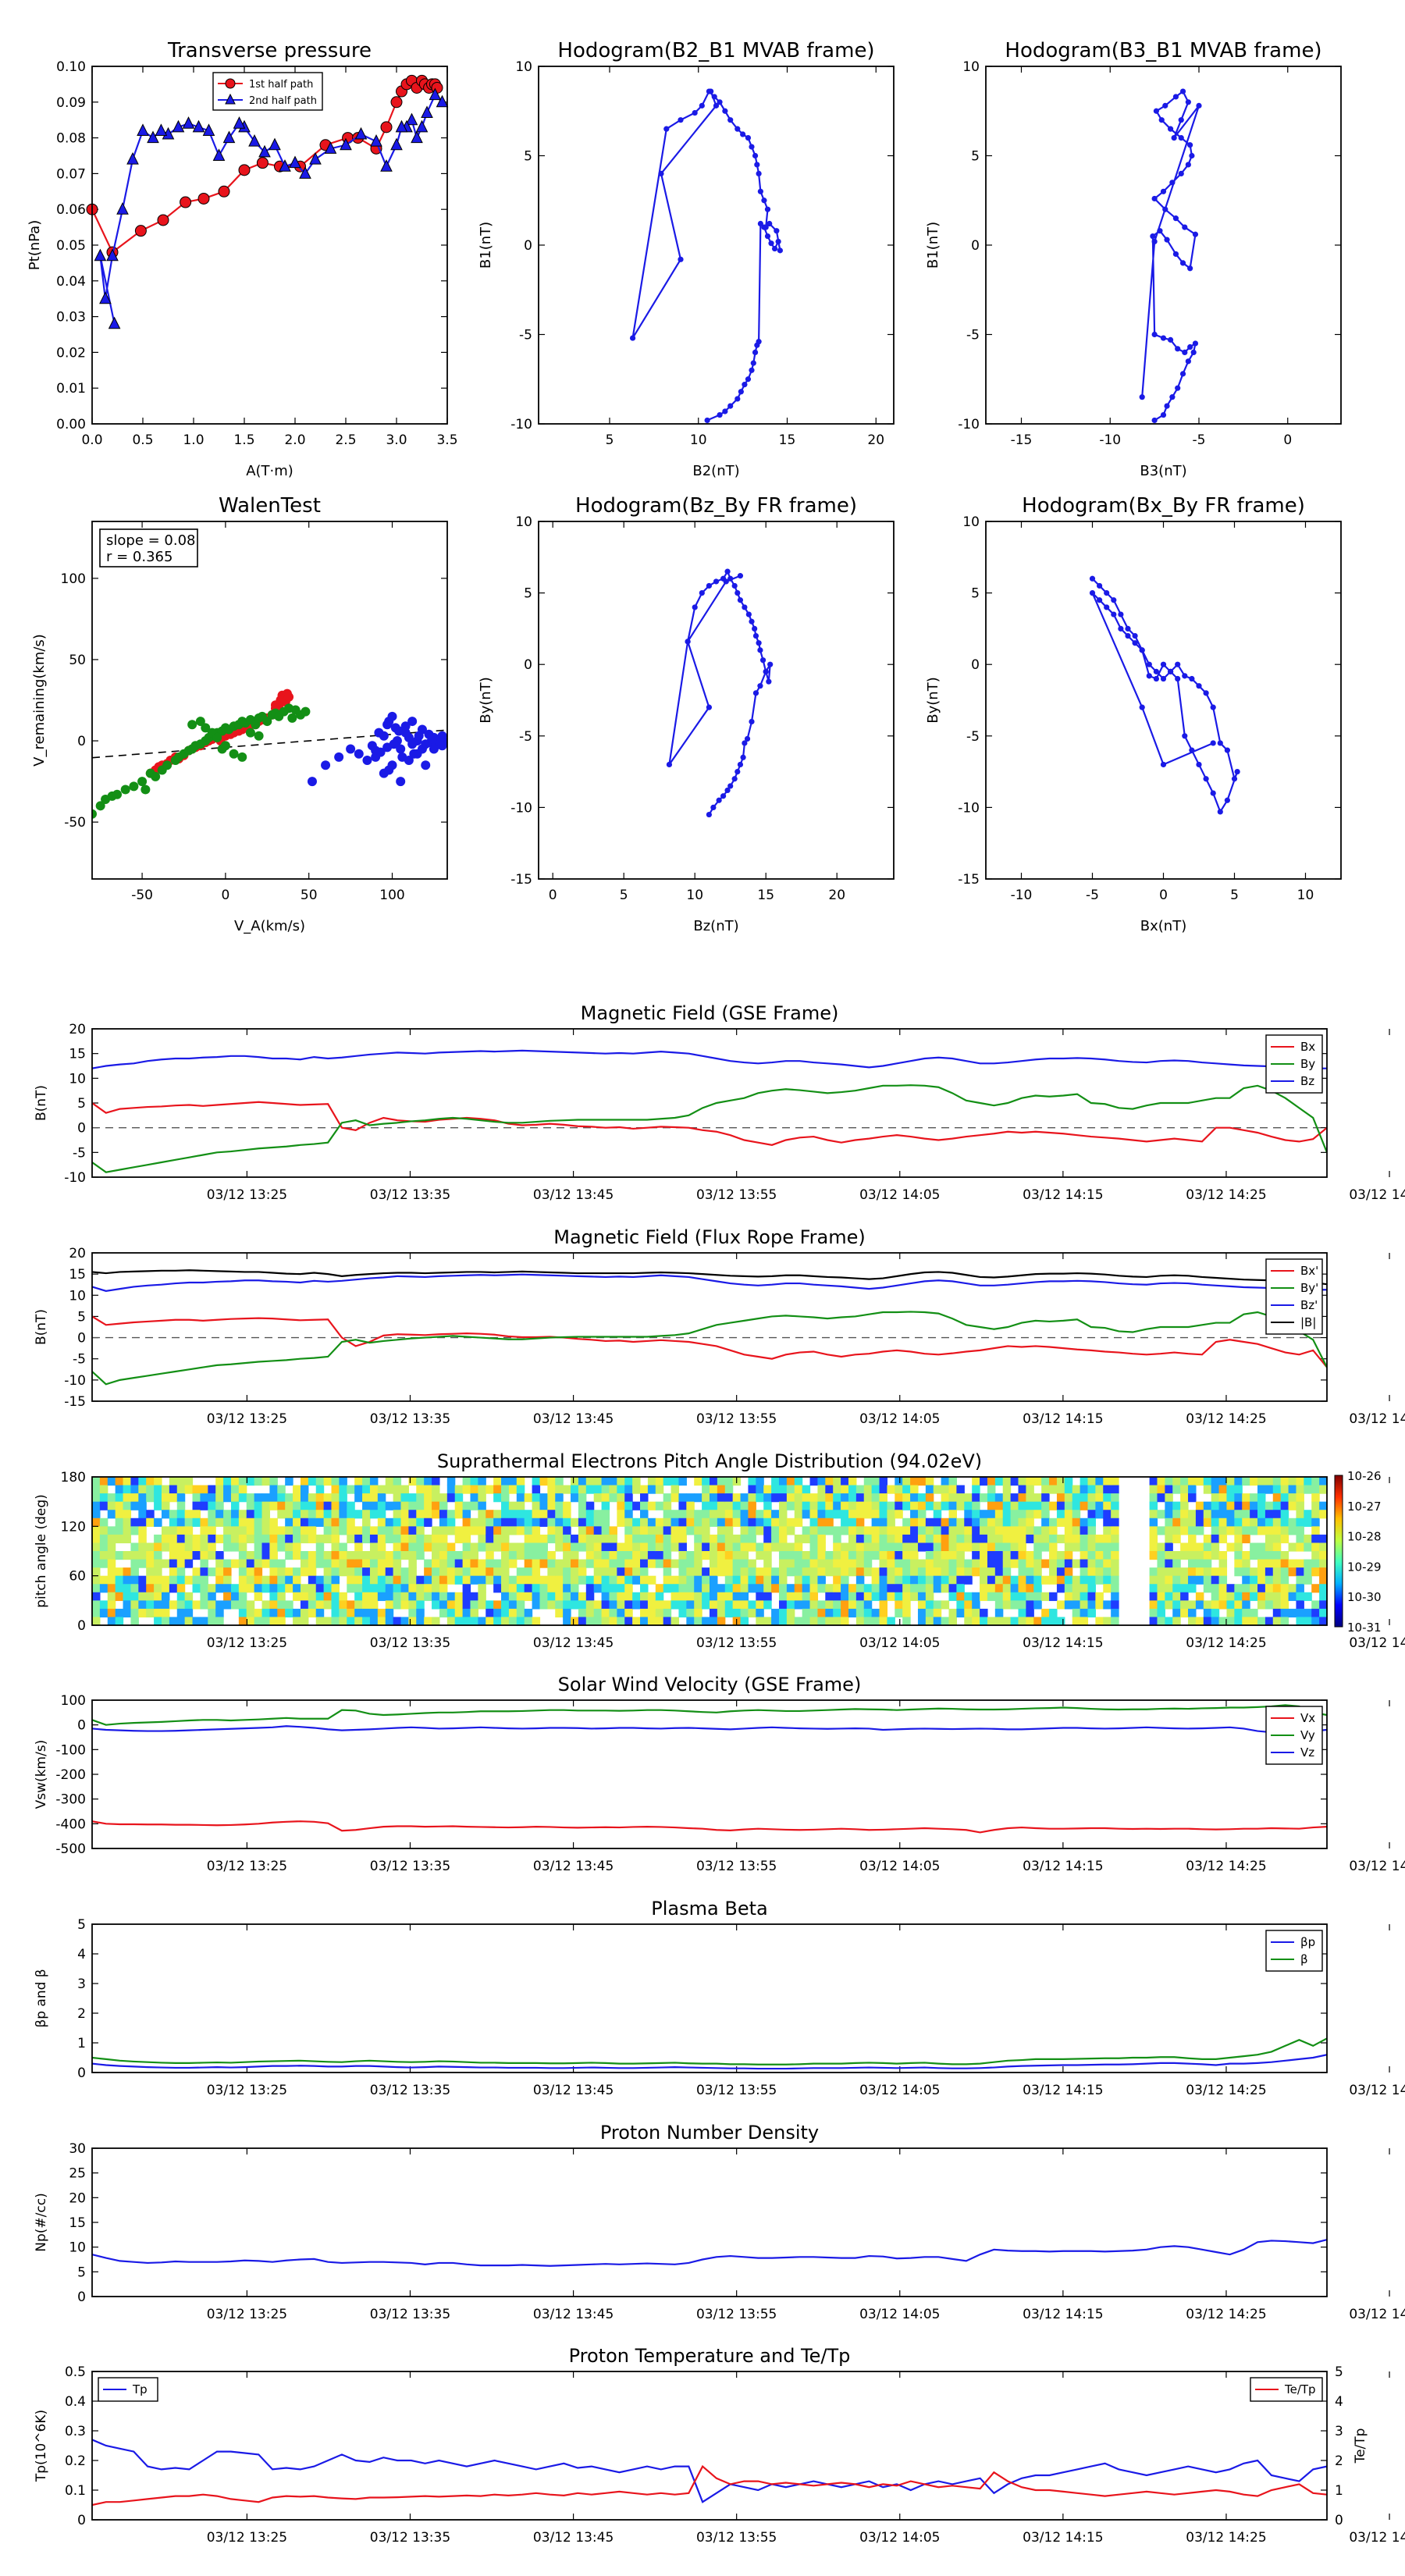  What do you see at coordinates (1377, 1866) in the screenshot?
I see `time-tick-label: 03/12 14:35` at bounding box center [1377, 1866].